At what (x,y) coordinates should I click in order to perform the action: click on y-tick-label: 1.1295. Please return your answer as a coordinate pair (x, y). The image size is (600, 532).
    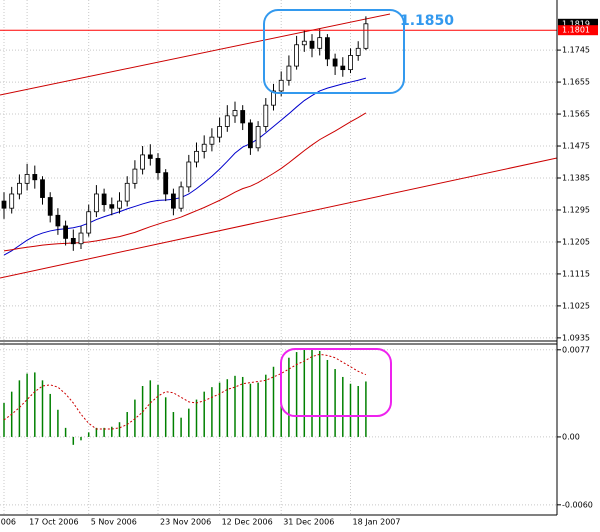
    Looking at the image, I should click on (576, 209).